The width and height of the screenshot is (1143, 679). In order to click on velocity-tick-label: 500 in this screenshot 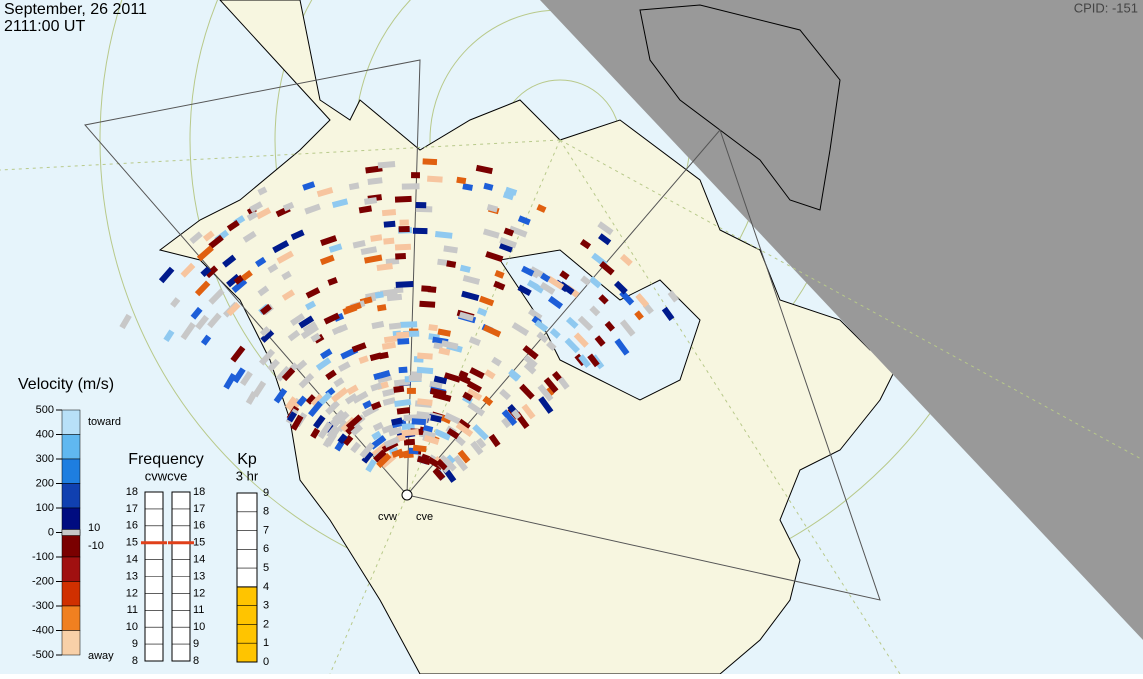, I will do `click(45, 410)`.